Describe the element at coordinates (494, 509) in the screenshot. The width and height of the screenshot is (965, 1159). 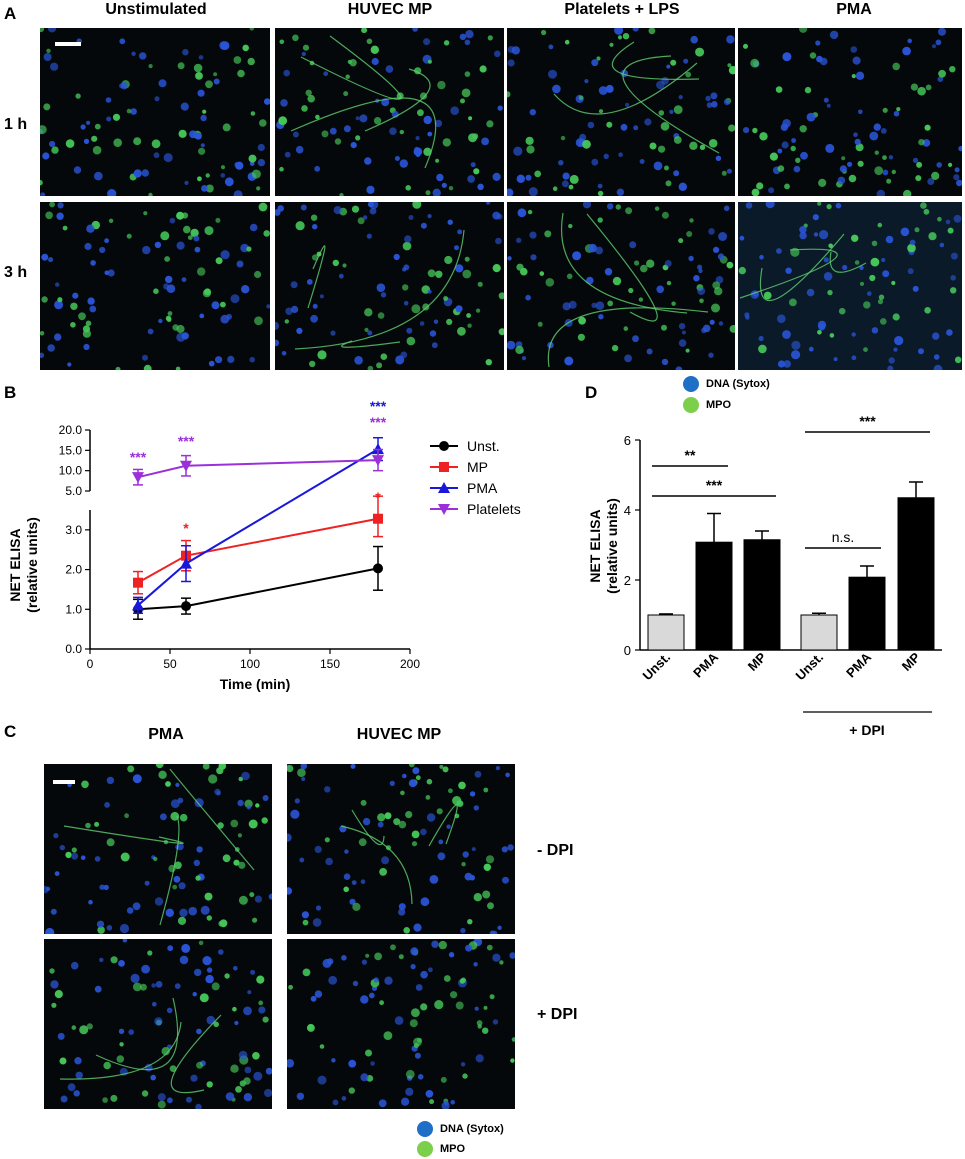
I see `legend-label: Platelets` at that location.